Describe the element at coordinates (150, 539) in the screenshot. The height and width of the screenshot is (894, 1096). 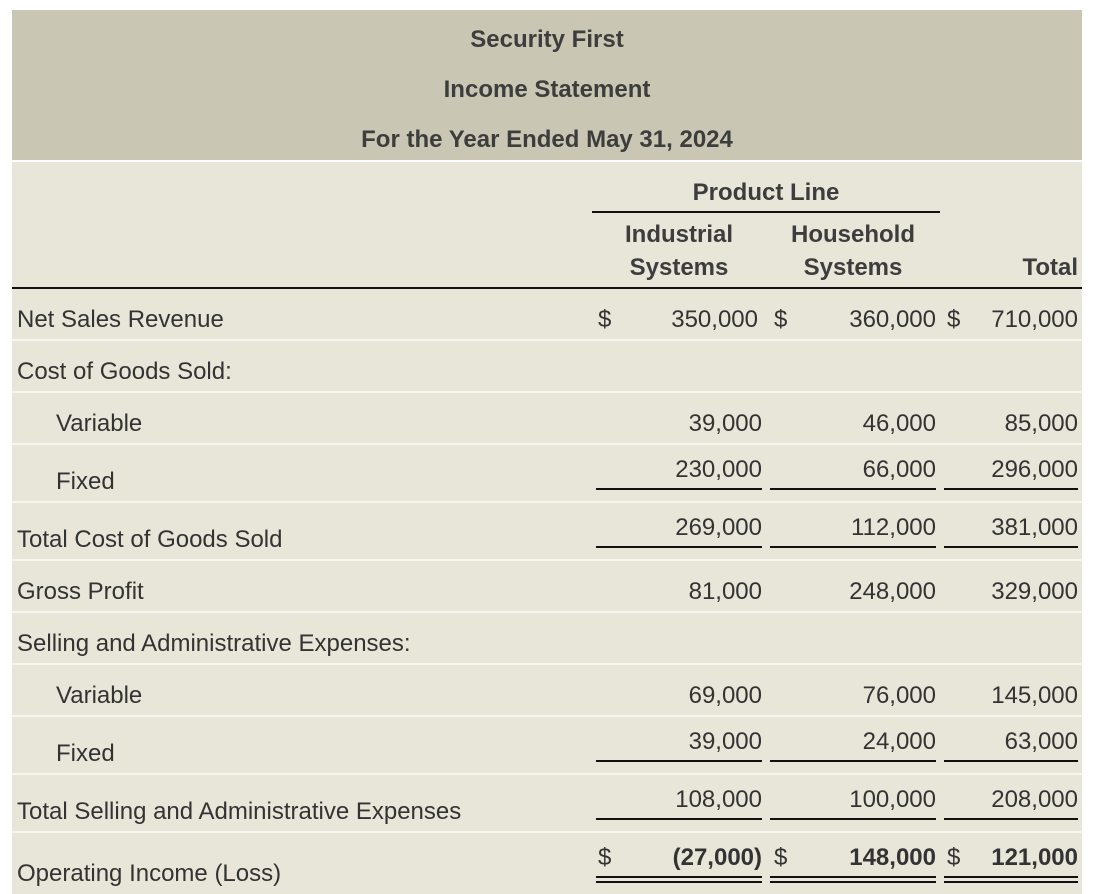
I see `row-label: Total Cost of Goods Sold` at that location.